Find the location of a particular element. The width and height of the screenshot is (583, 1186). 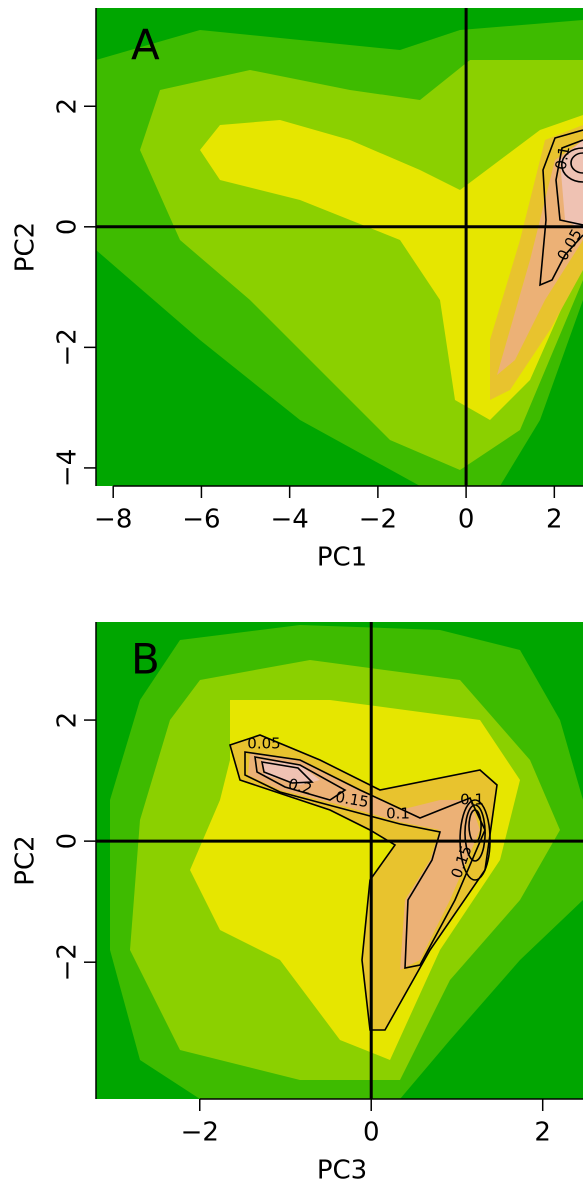

contour-label: 0.05 is located at coordinates (263, 744).